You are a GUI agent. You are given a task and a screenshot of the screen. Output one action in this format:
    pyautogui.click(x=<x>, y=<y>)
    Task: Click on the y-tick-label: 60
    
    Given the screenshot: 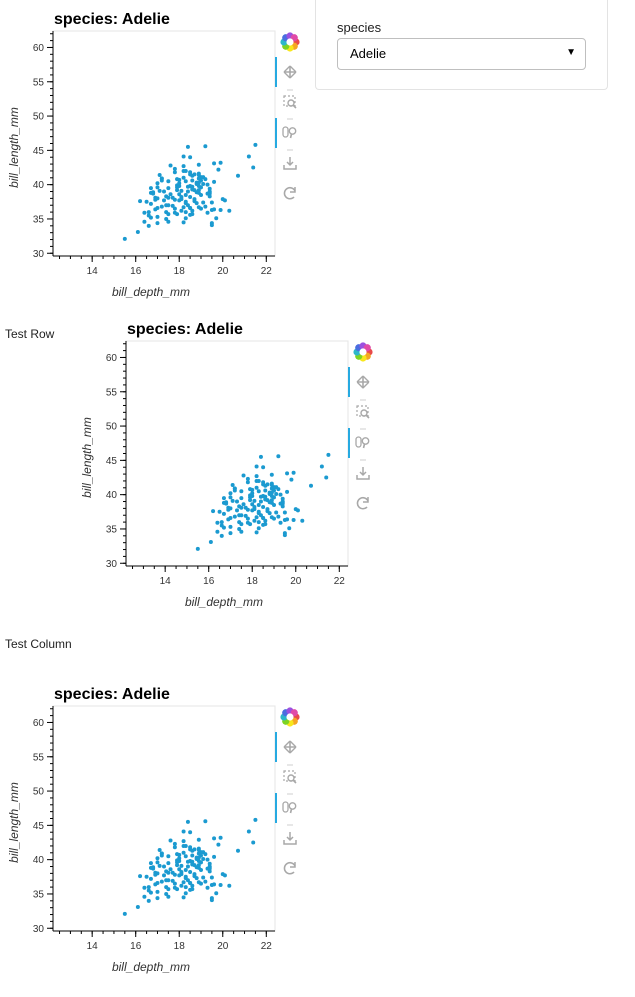 What is the action you would take?
    pyautogui.click(x=39, y=48)
    